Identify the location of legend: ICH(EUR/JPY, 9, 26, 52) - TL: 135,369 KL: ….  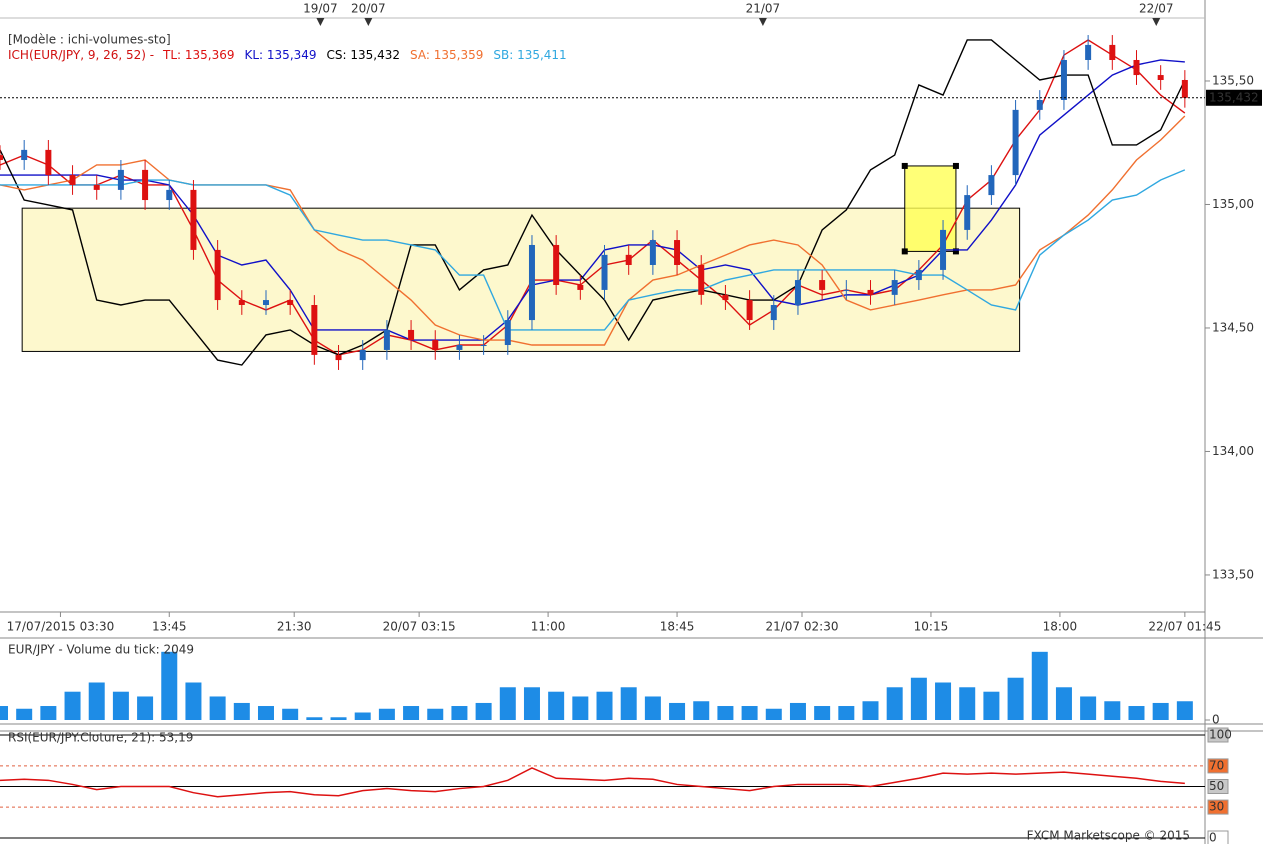
(287, 55).